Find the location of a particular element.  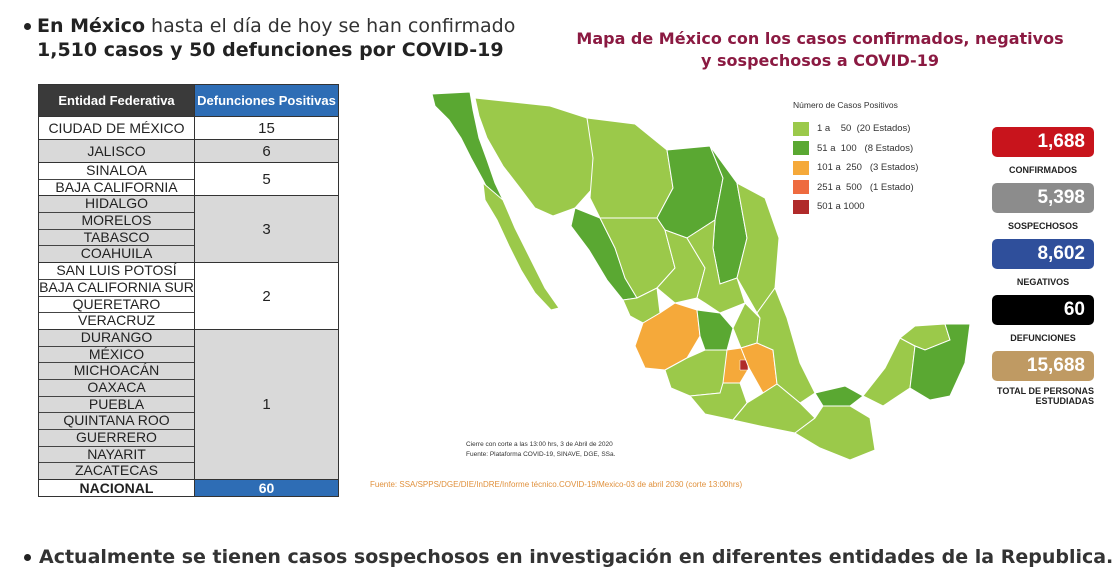

stat-card: 8,602 NEGATIVOS is located at coordinates (1043, 267).